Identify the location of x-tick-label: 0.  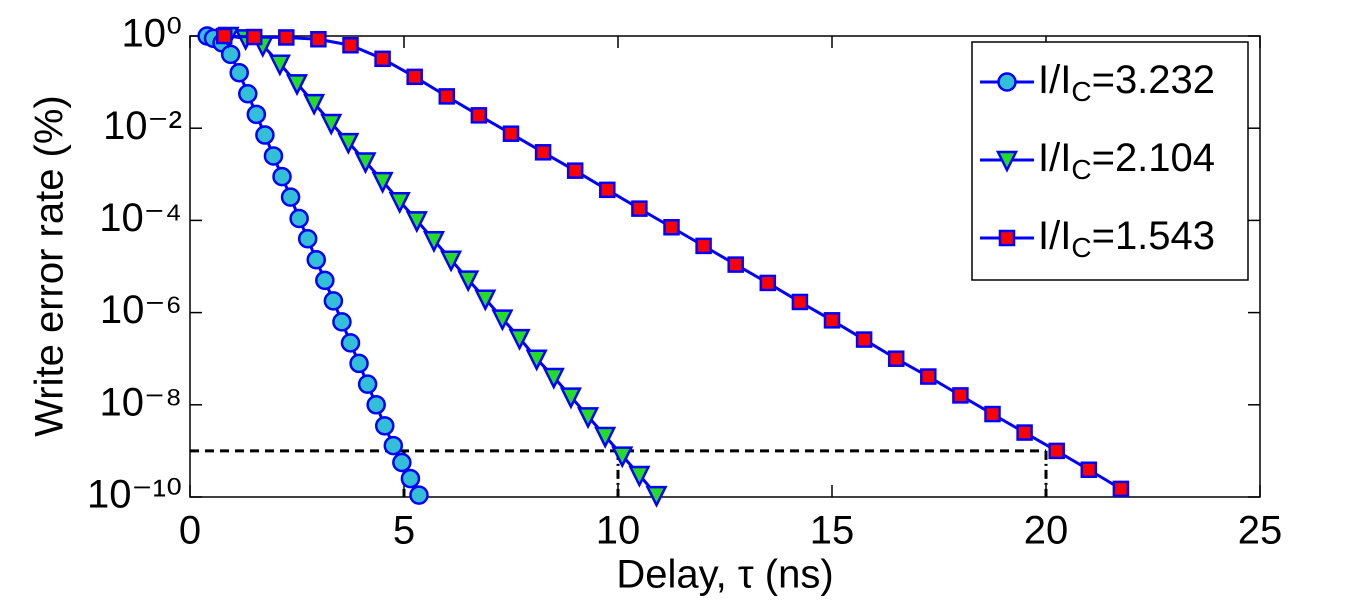
(190, 531).